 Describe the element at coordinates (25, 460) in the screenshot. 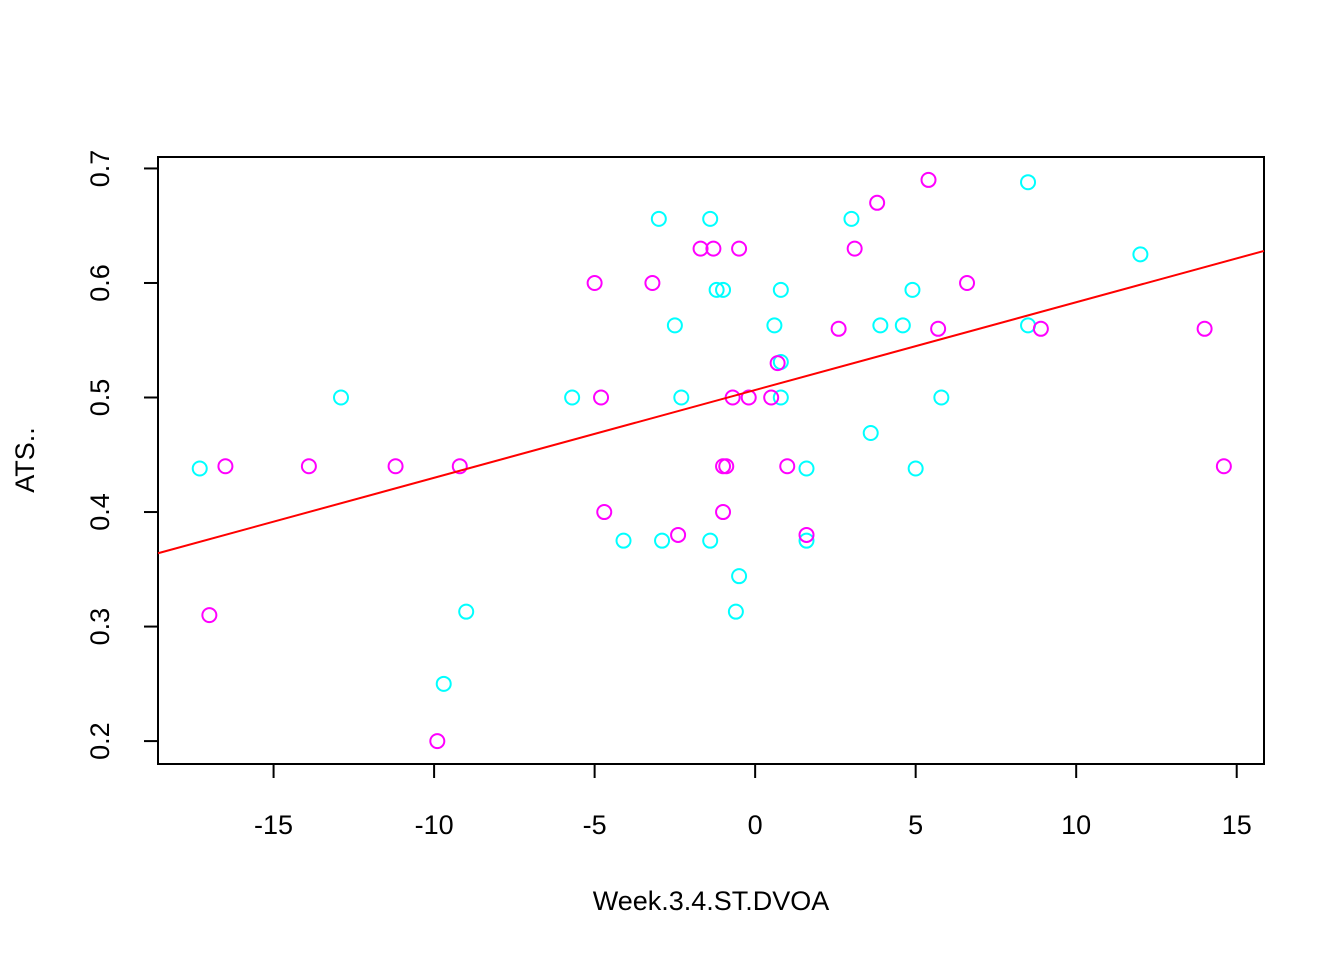

I see `y-axis-label: ATS..` at that location.